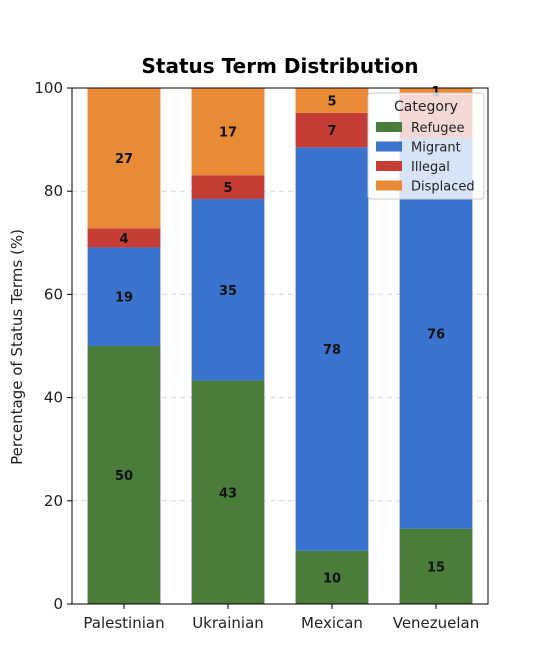  Describe the element at coordinates (53, 191) in the screenshot. I see `y-tick-label: 80` at that location.